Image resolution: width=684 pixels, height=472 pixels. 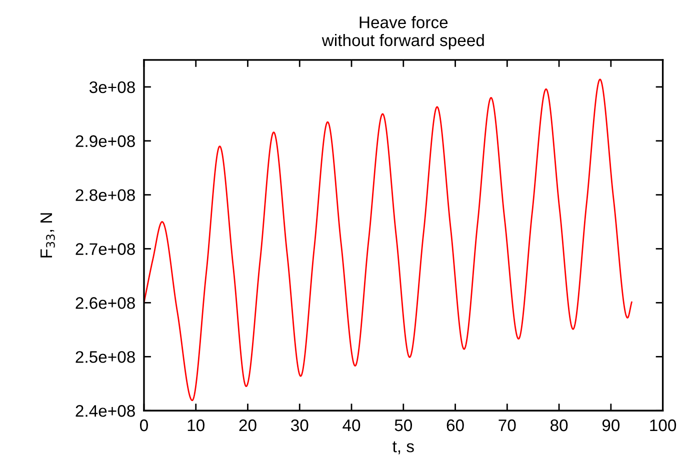 I want to click on x-tick-label: 90, so click(x=611, y=425).